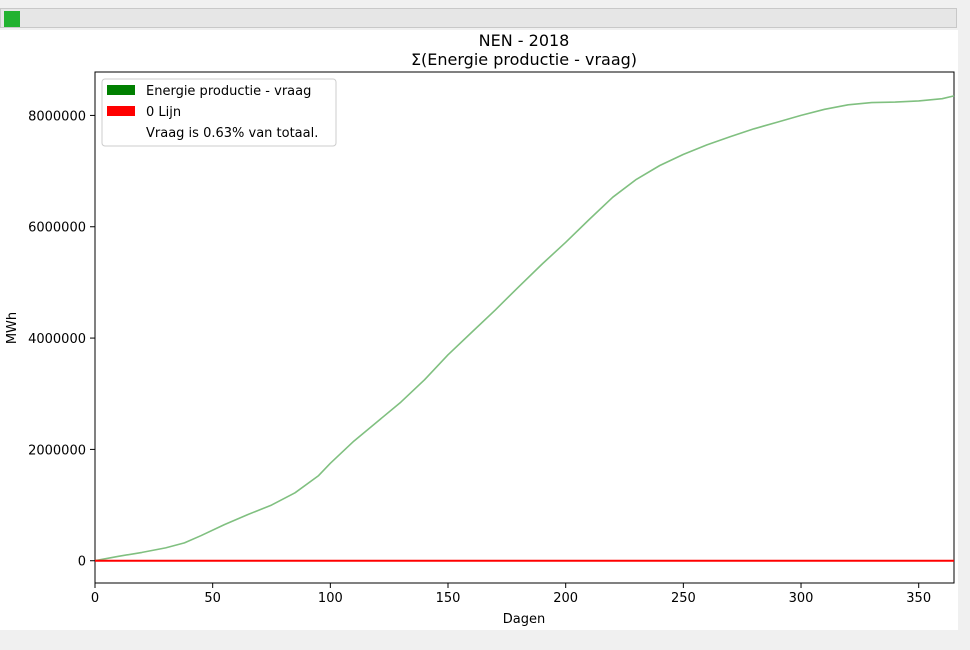 The height and width of the screenshot is (650, 970). I want to click on legend-swatch-zero-line, so click(121, 111).